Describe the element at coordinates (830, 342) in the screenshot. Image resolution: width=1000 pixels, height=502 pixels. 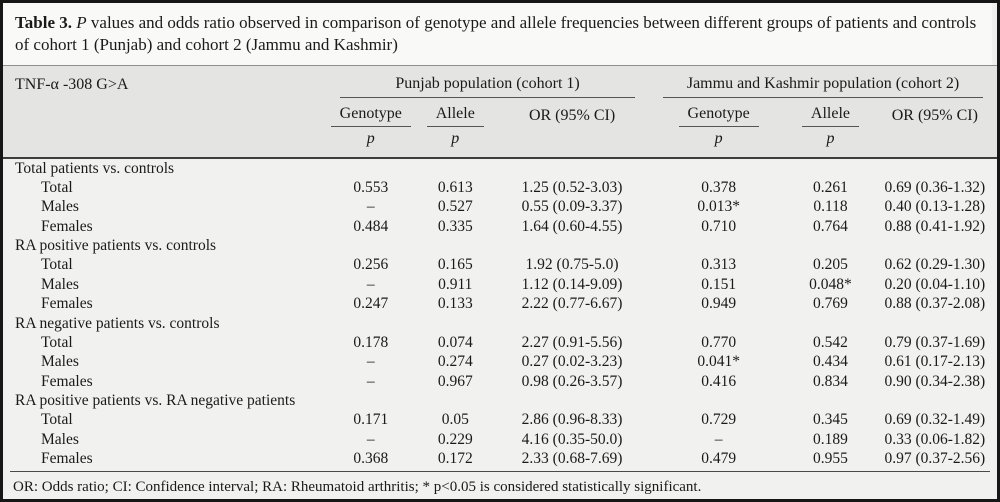
I see `cell-value: 0.542` at that location.